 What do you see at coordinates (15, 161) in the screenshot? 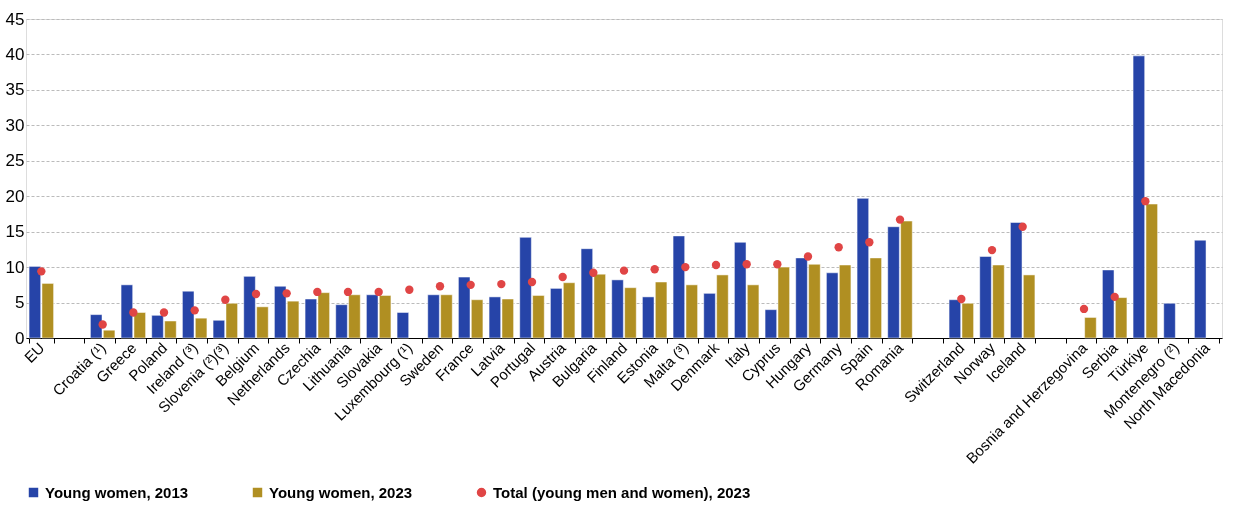
I see `y-tick-label: 25` at bounding box center [15, 161].